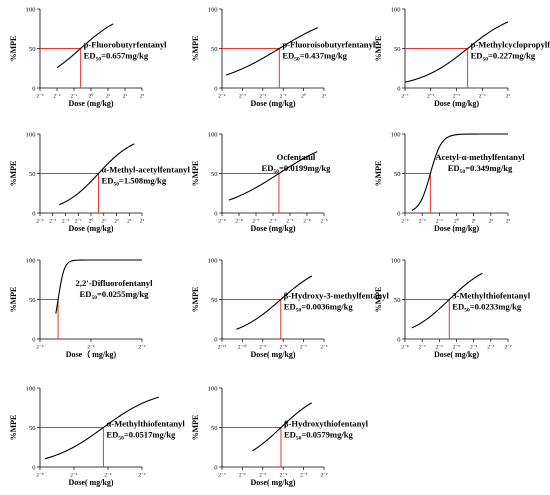 The height and width of the screenshot is (495, 550). What do you see at coordinates (91, 354) in the screenshot?
I see `x-axis-label: Dose（ mg/kg)` at bounding box center [91, 354].